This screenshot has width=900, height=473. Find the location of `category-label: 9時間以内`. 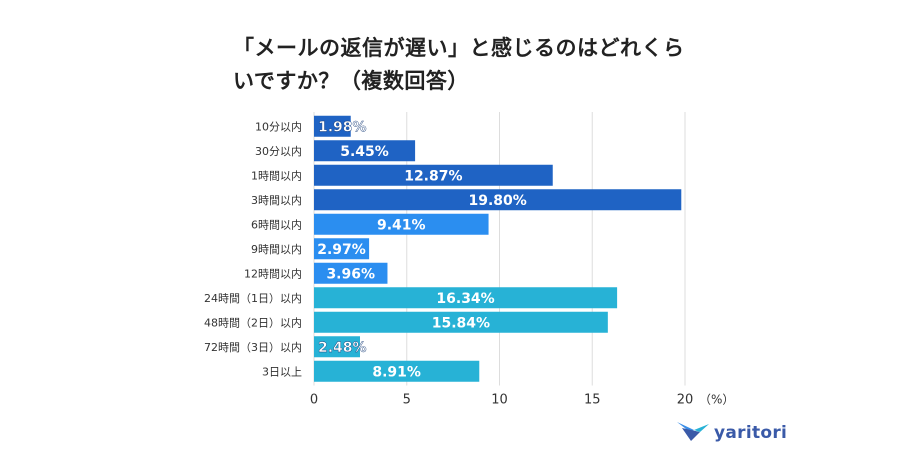

category-label: 9時間以内 is located at coordinates (276, 249).